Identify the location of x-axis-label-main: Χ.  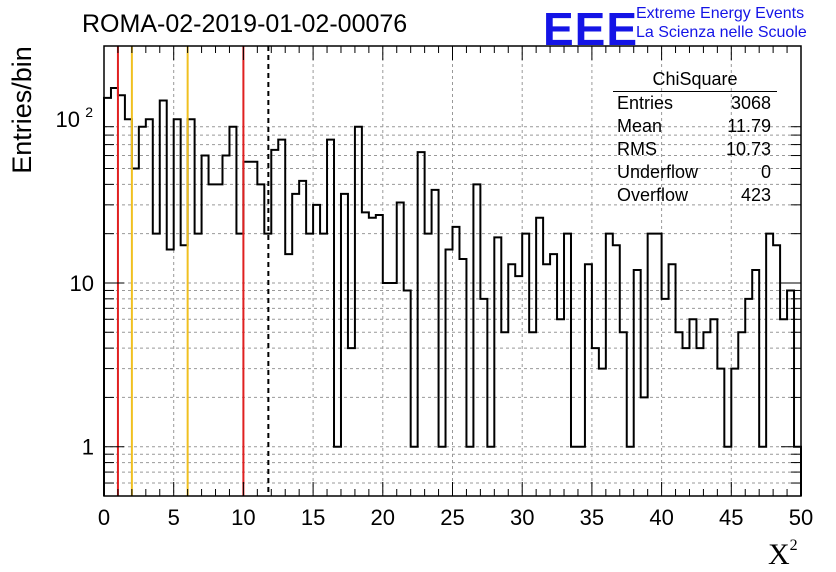
(779, 554).